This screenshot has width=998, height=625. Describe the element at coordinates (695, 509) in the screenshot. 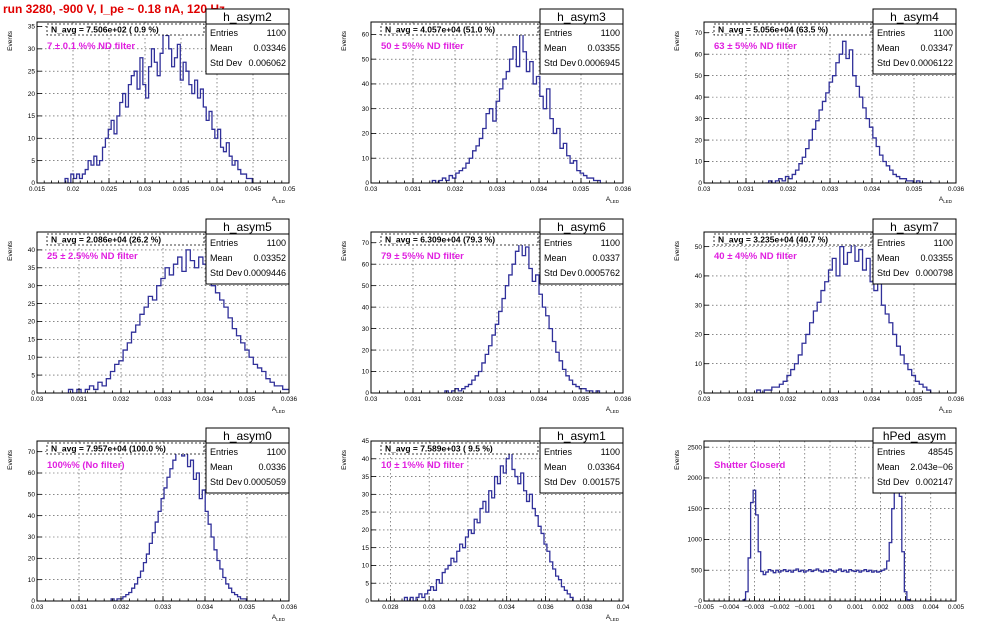

I see `y-tick-label: 1500` at that location.